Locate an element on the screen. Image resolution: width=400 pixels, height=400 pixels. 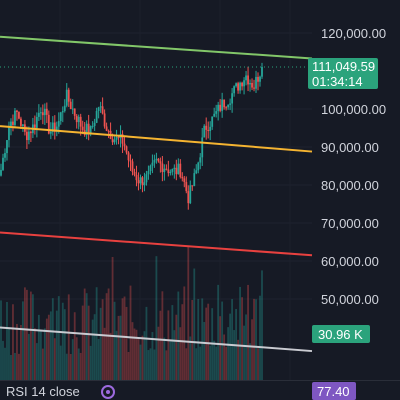
last-price-badge: 111,049.59 01:34:14 is located at coordinates (343, 73).